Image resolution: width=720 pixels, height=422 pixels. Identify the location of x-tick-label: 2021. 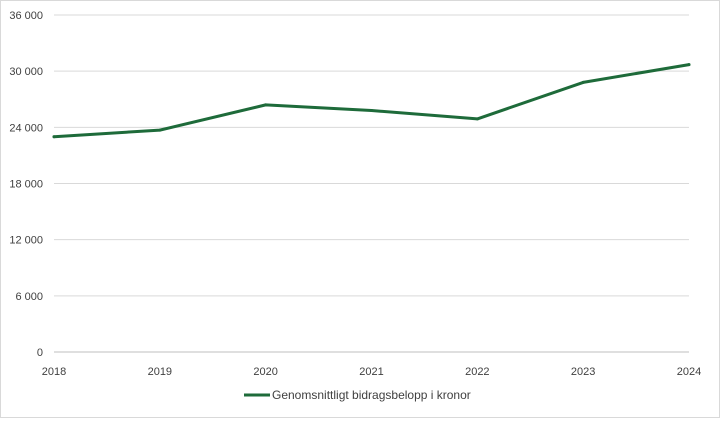
(371, 372).